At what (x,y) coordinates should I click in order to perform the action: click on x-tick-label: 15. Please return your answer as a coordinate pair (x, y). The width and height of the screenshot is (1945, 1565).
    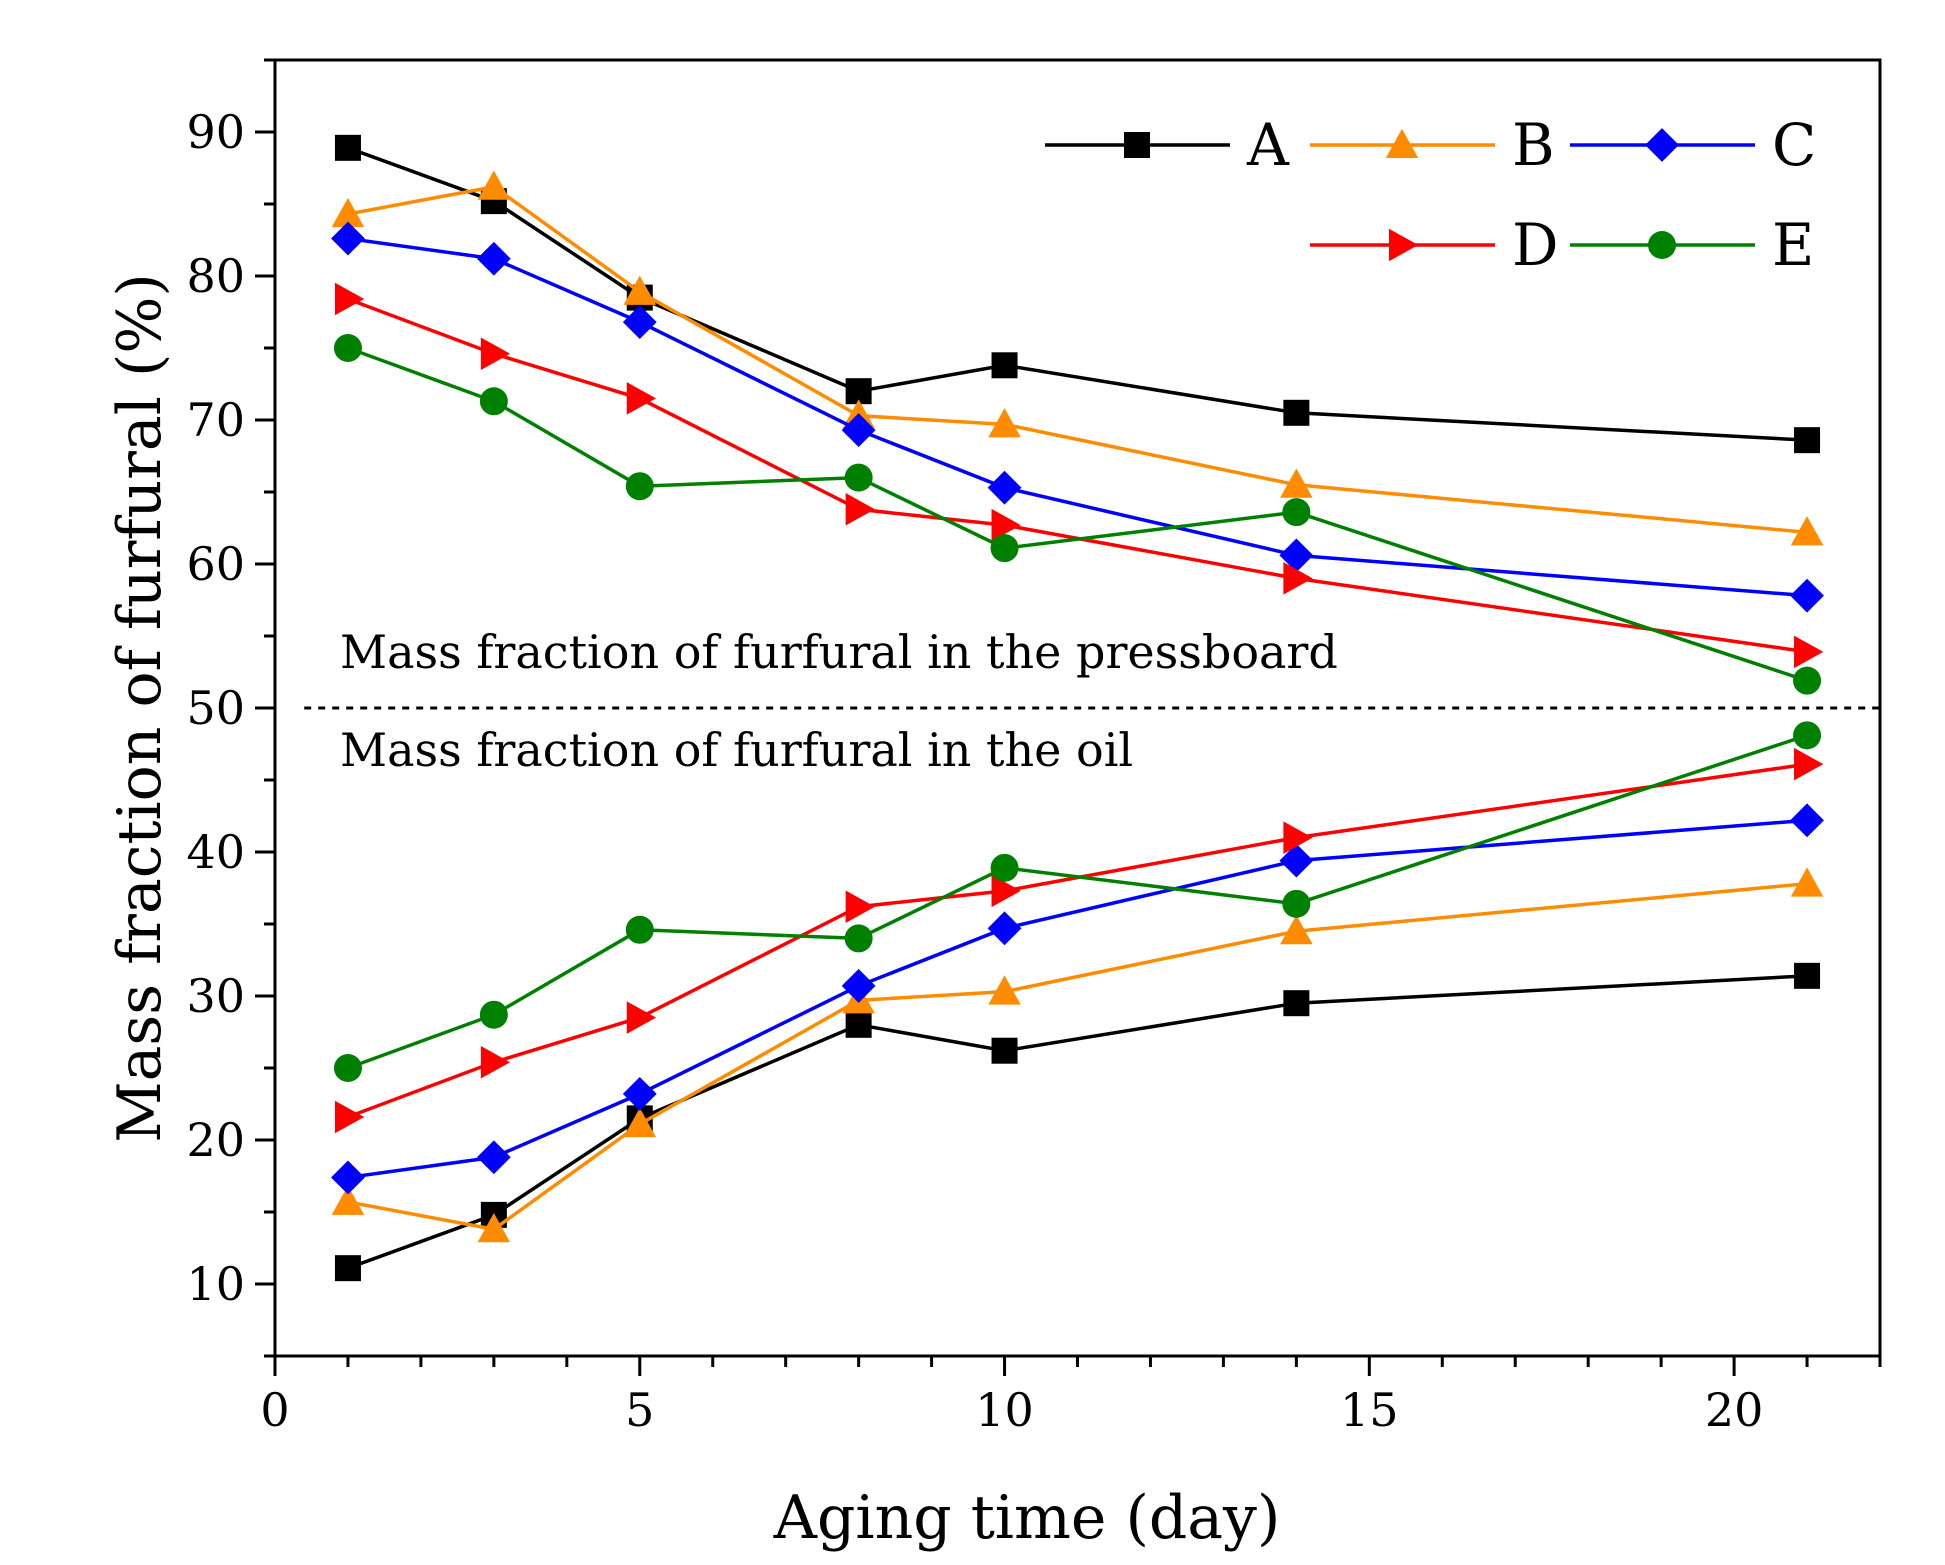
    Looking at the image, I should click on (1369, 1410).